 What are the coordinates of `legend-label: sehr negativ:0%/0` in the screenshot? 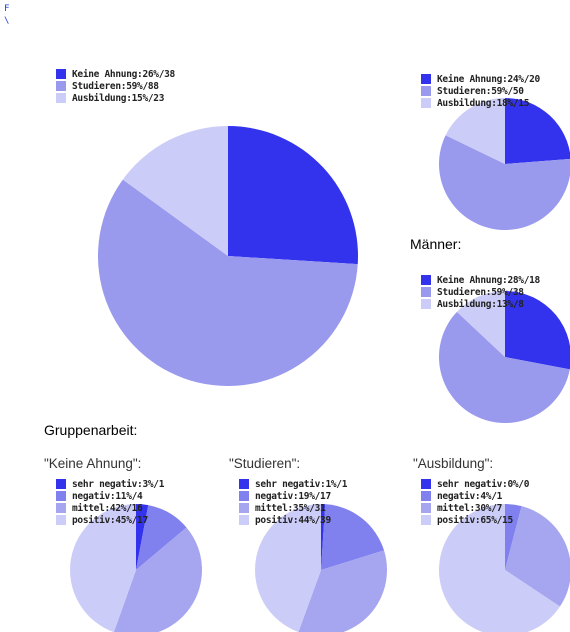 It's located at (483, 484).